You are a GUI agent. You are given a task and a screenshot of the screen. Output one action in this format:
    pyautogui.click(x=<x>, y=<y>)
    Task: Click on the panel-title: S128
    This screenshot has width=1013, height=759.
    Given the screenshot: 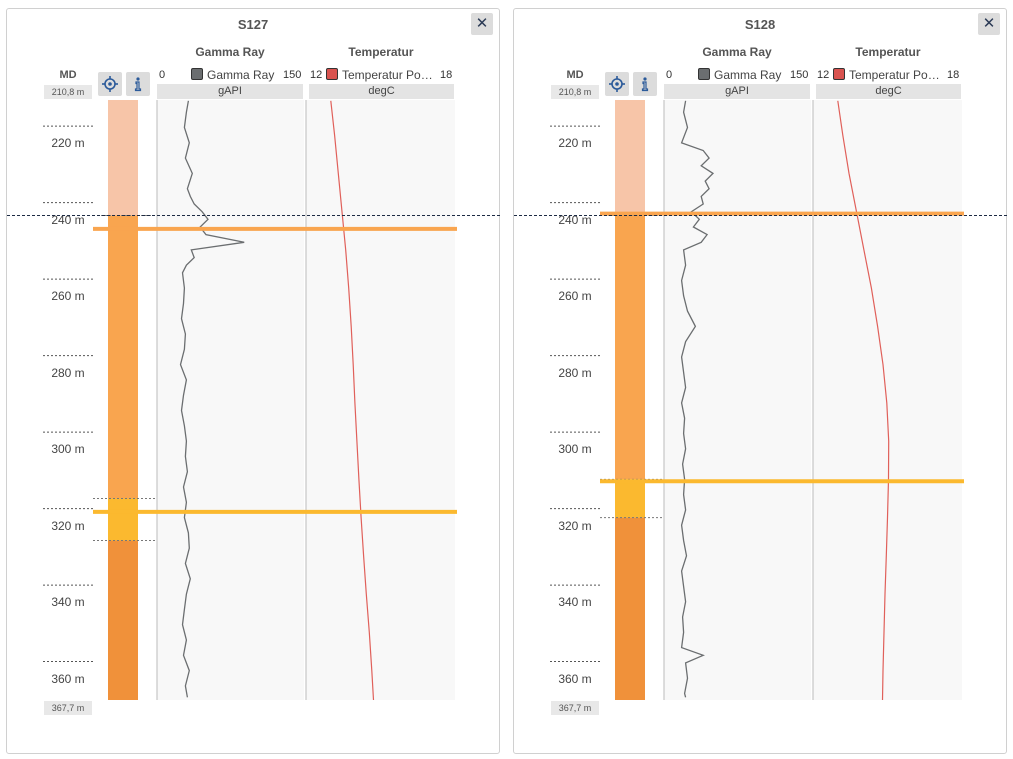 What is the action you would take?
    pyautogui.click(x=760, y=24)
    